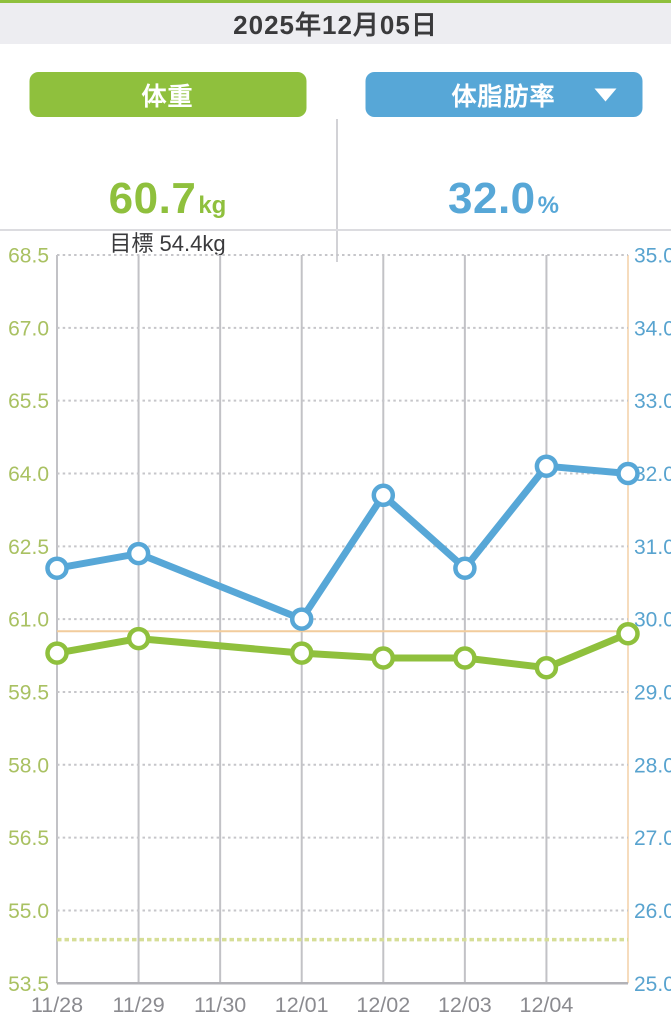  I want to click on right-axis-tick: 31.0, so click(652, 547).